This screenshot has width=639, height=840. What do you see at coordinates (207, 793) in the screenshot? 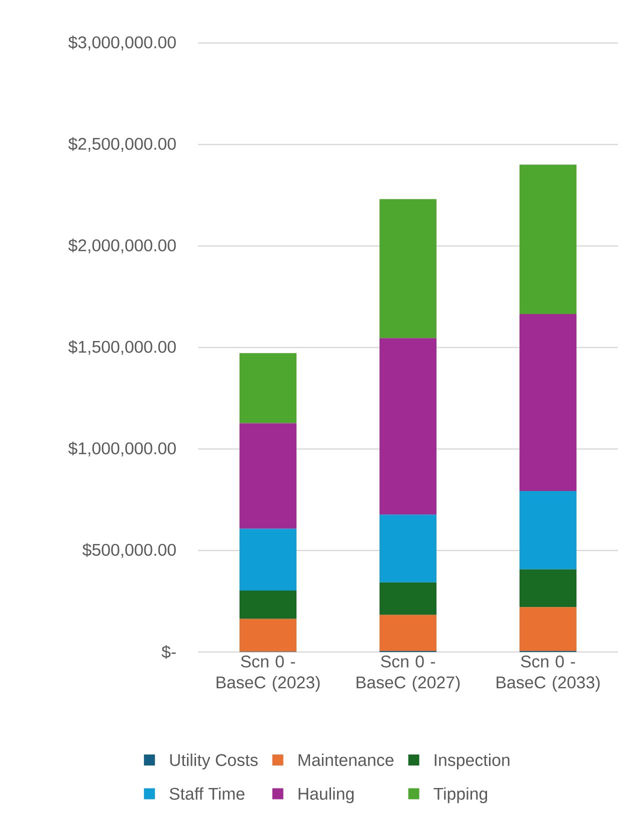
I see `legend-label: Staff Time` at bounding box center [207, 793].